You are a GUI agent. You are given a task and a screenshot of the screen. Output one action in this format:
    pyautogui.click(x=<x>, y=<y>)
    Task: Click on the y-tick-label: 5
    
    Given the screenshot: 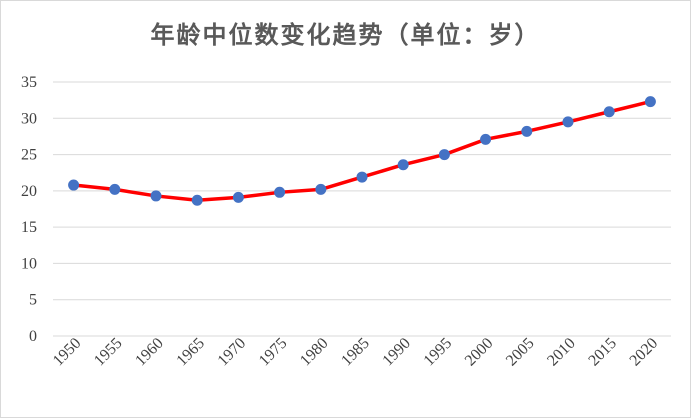 What is the action you would take?
    pyautogui.click(x=33, y=300)
    